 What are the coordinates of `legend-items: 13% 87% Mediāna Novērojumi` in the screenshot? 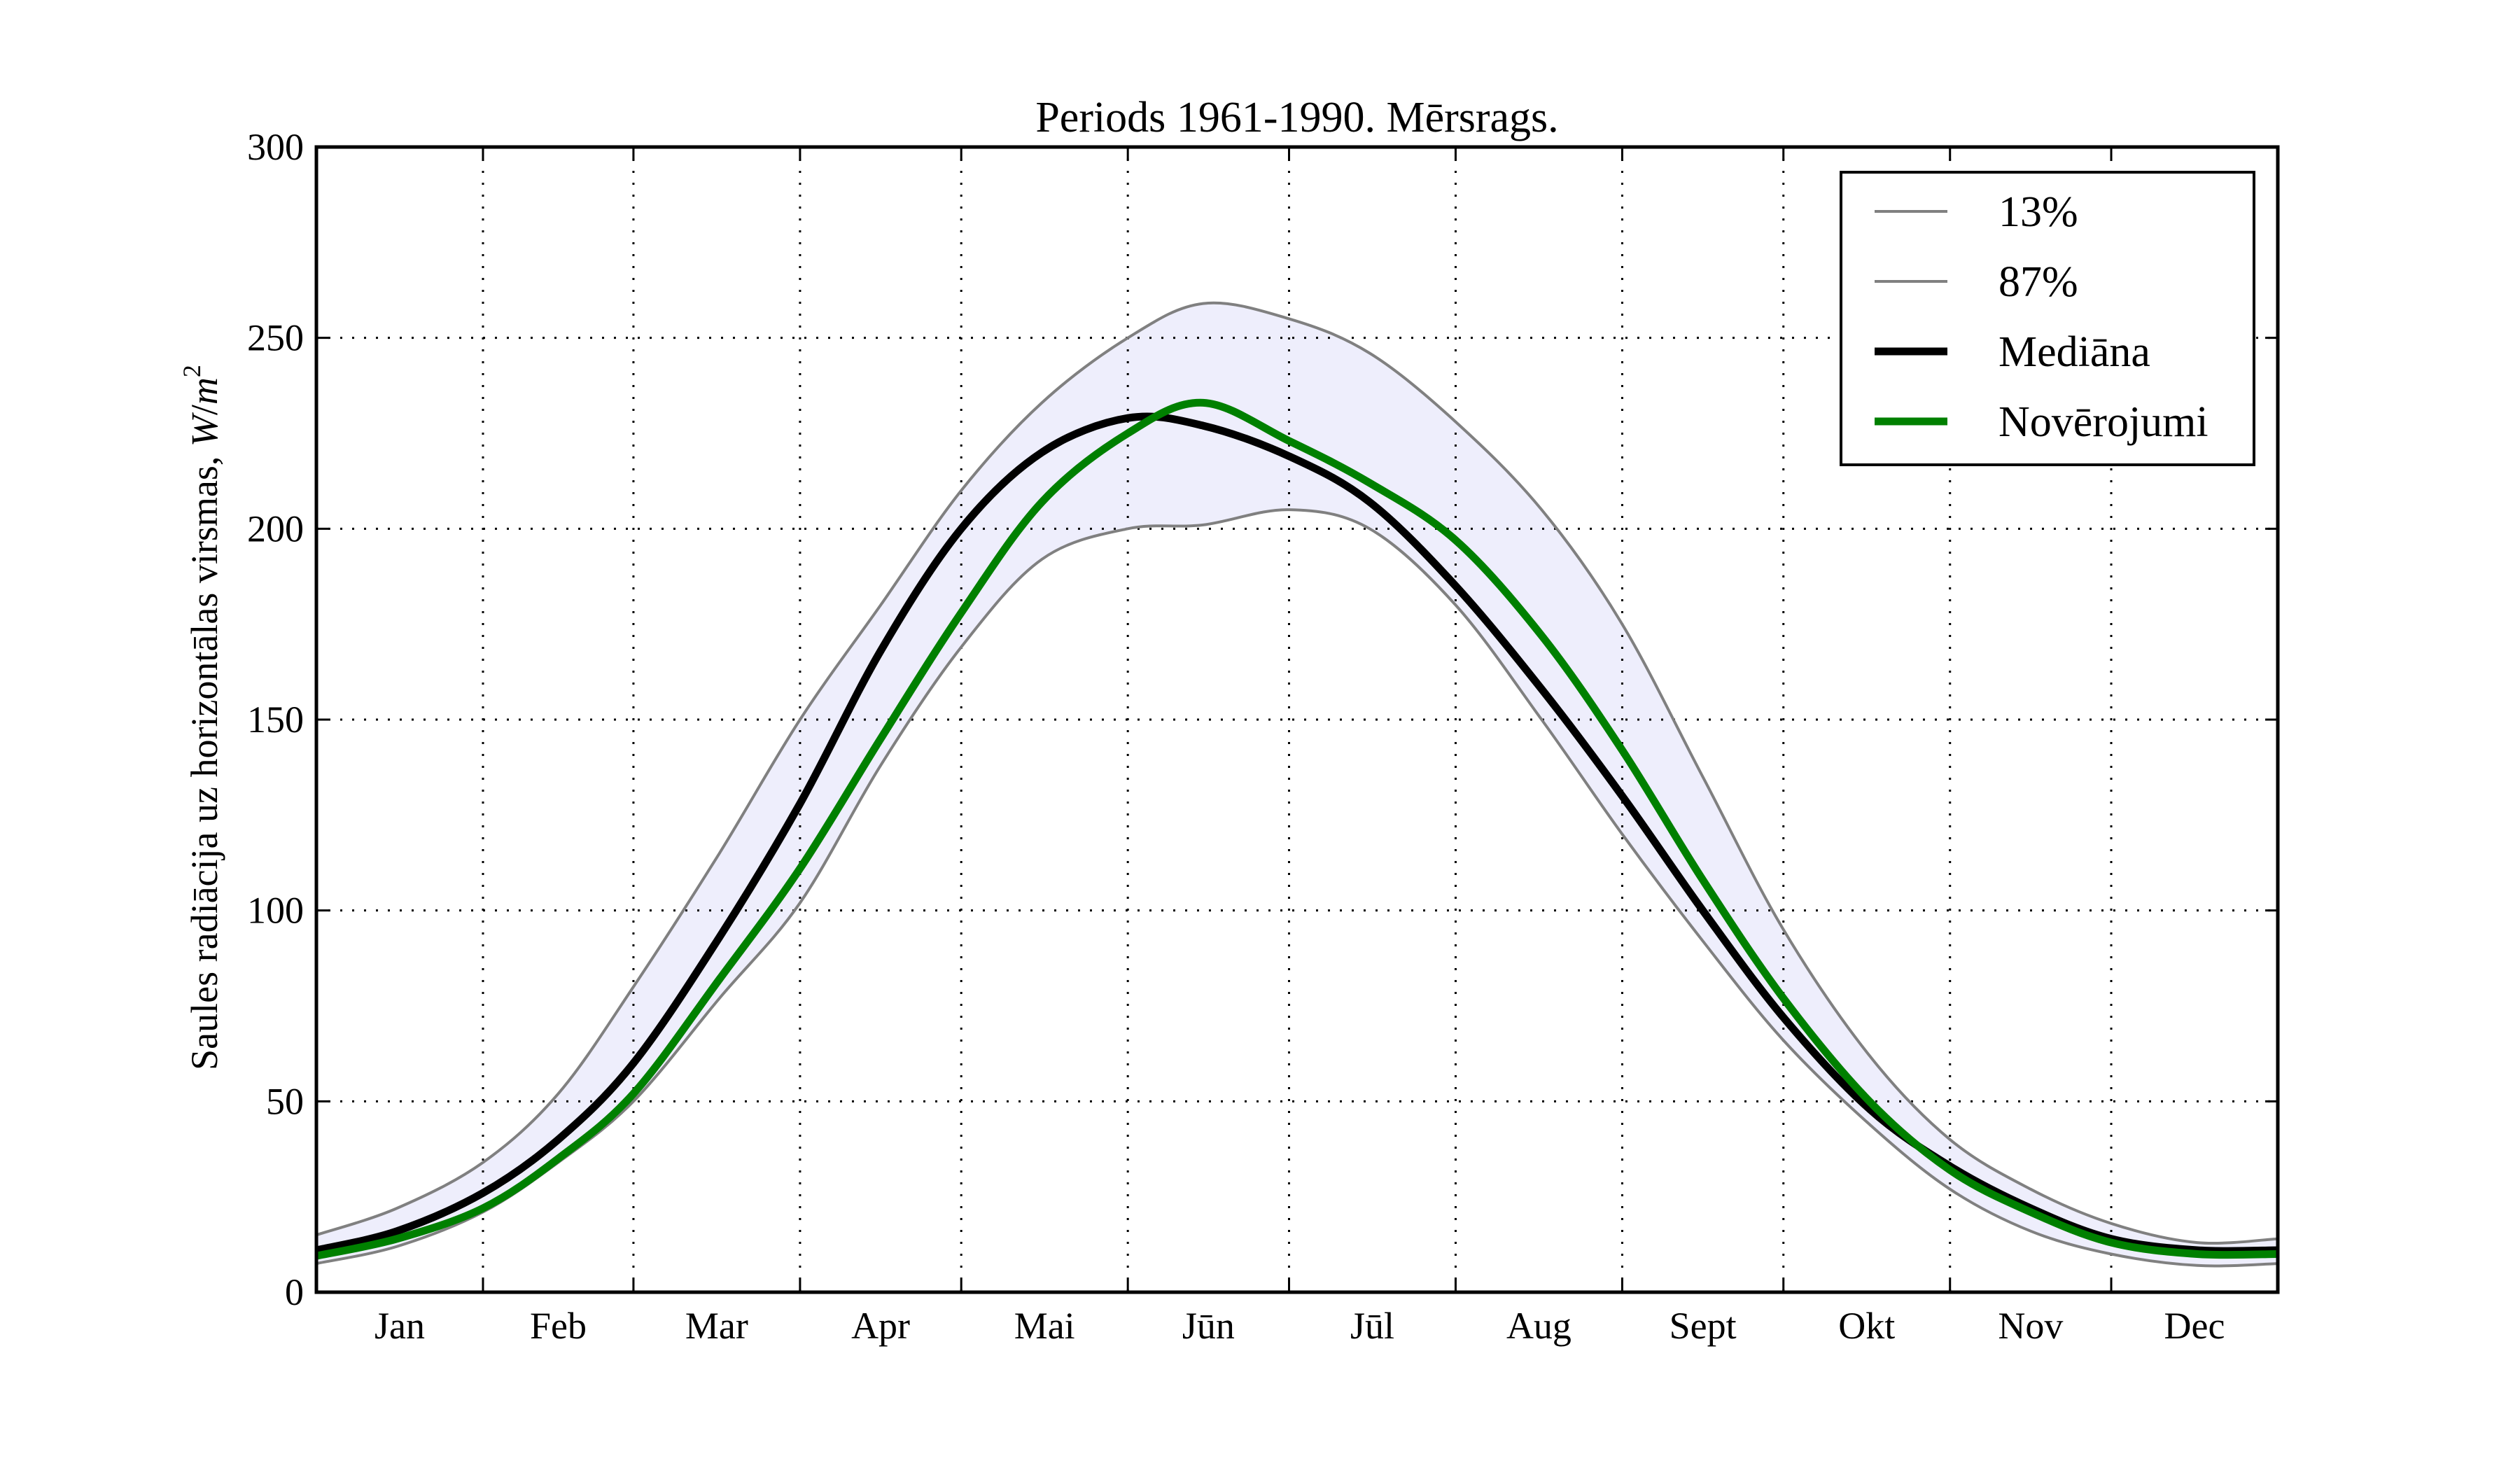 It's located at (2041, 317).